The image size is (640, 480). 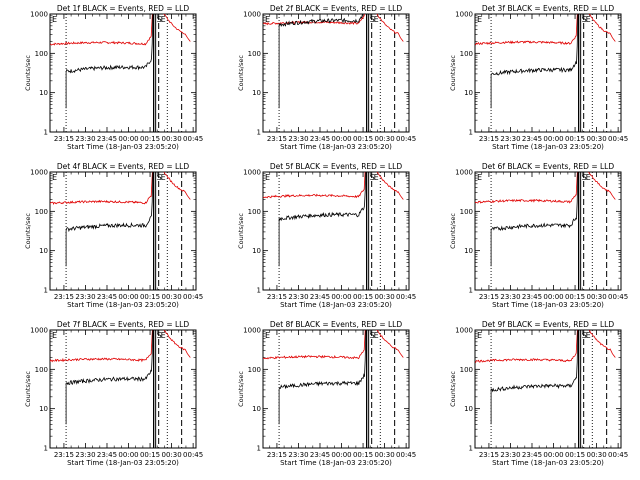 I want to click on panel-title: Det 4f BLACK = Events, RED = LLD, so click(x=123, y=166).